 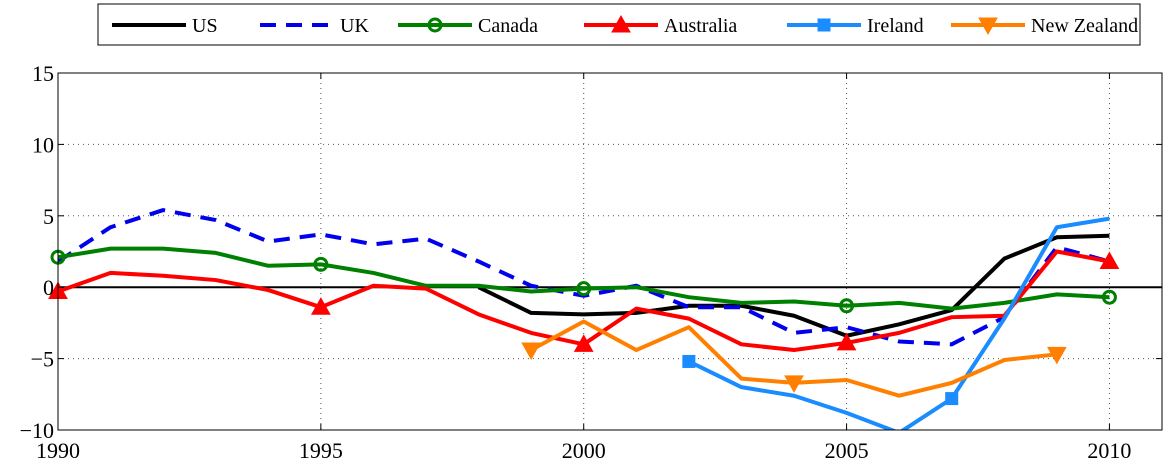 I want to click on legend-marker-australia, so click(x=621, y=23).